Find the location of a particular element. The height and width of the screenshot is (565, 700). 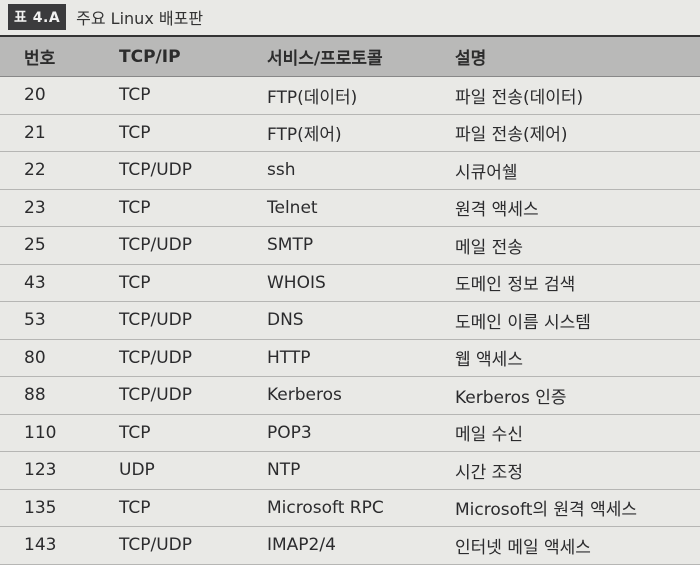

cell-service: NTP is located at coordinates (284, 470).